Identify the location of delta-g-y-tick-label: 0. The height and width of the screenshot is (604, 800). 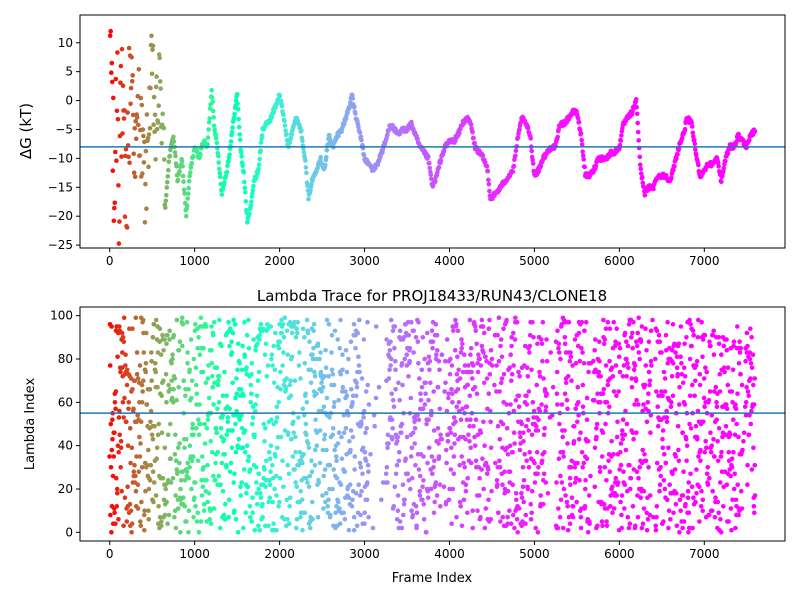
(69, 101).